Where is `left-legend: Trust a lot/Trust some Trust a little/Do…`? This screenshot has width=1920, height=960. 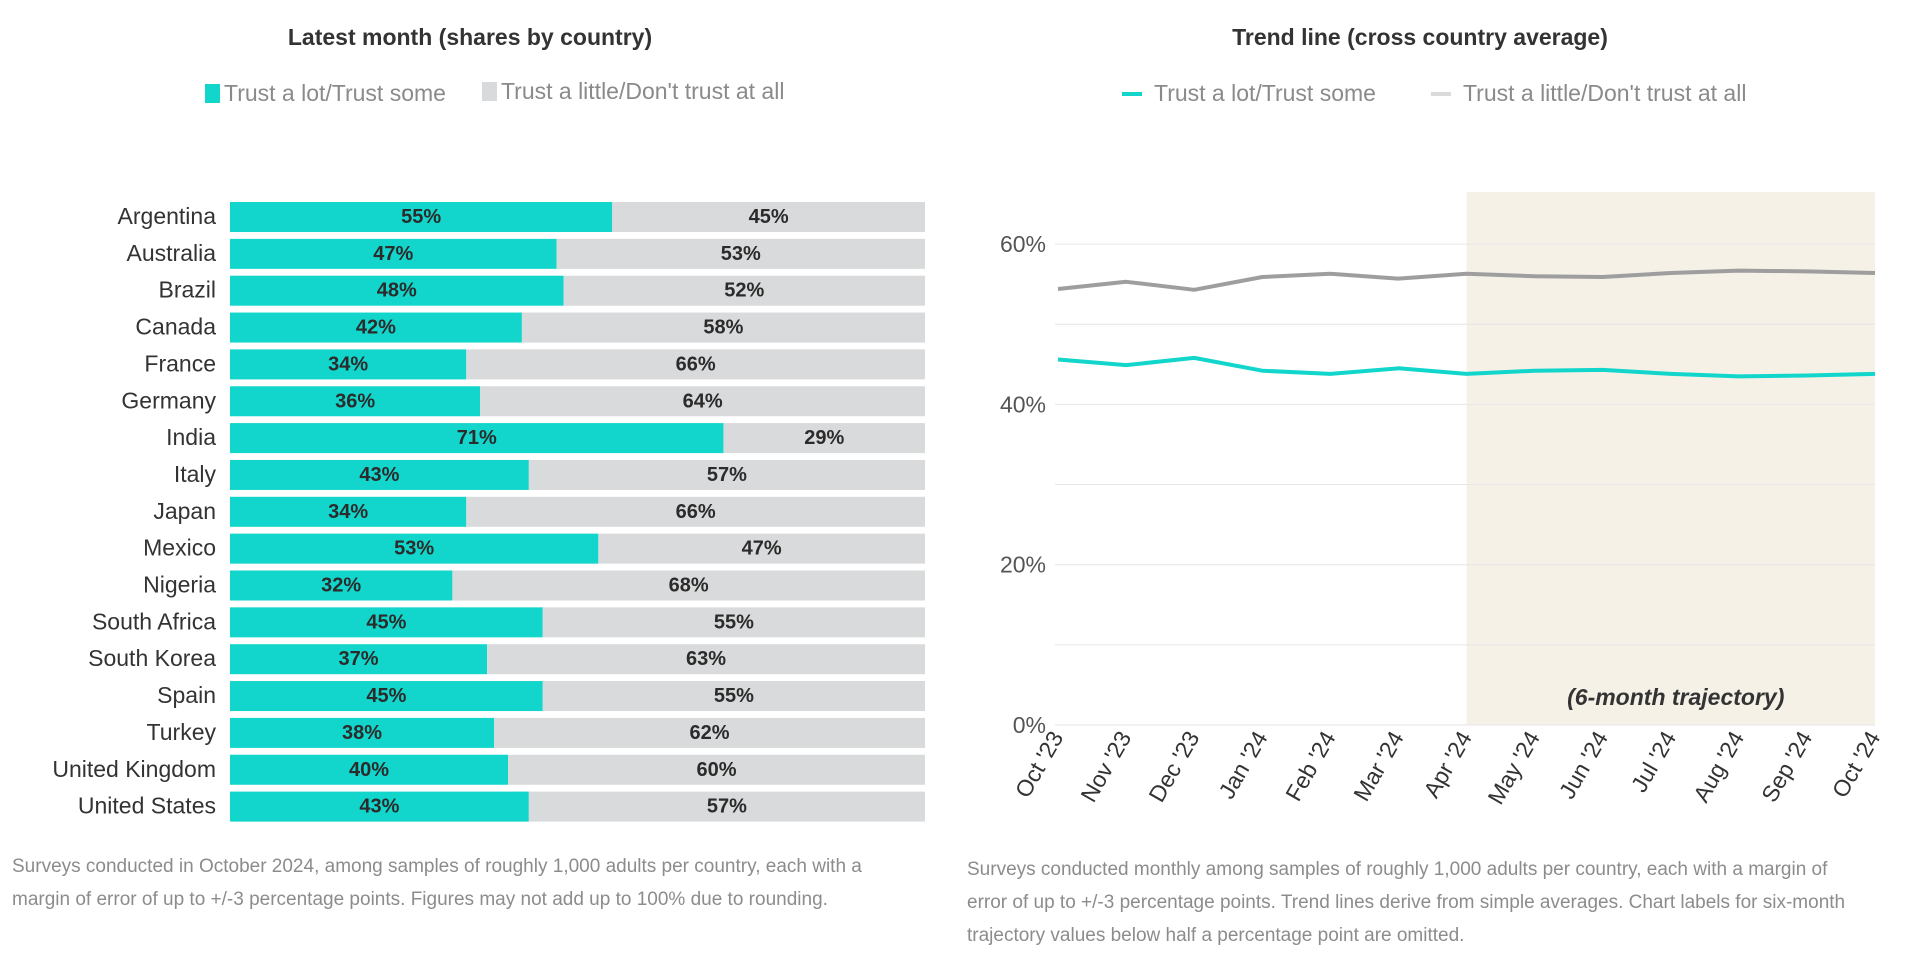 left-legend: Trust a lot/Trust some Trust a little/Do… is located at coordinates (512, 92).